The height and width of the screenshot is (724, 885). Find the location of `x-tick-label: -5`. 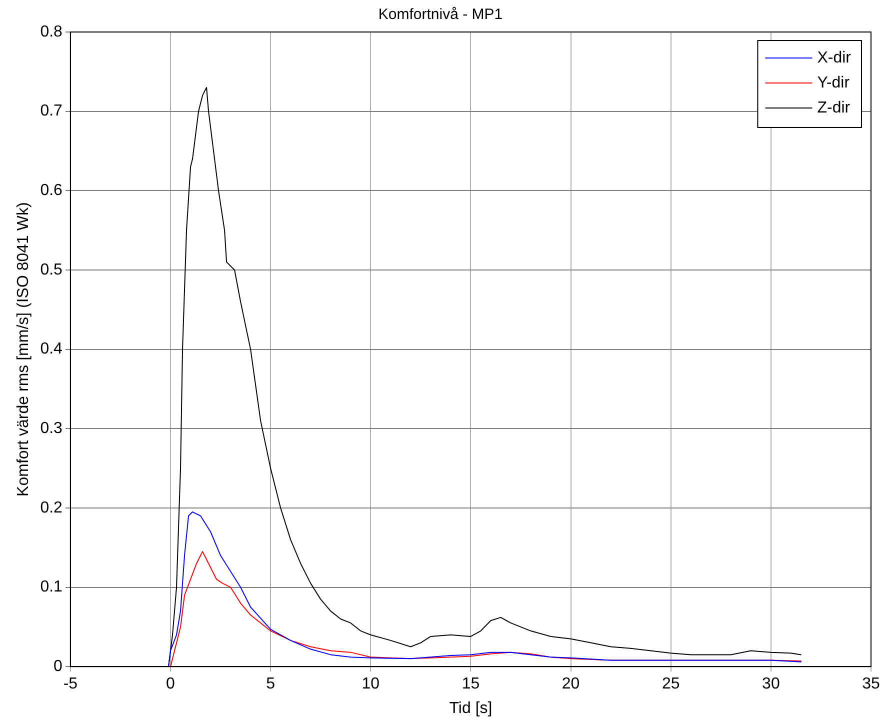

x-tick-label: -5 is located at coordinates (70, 684).